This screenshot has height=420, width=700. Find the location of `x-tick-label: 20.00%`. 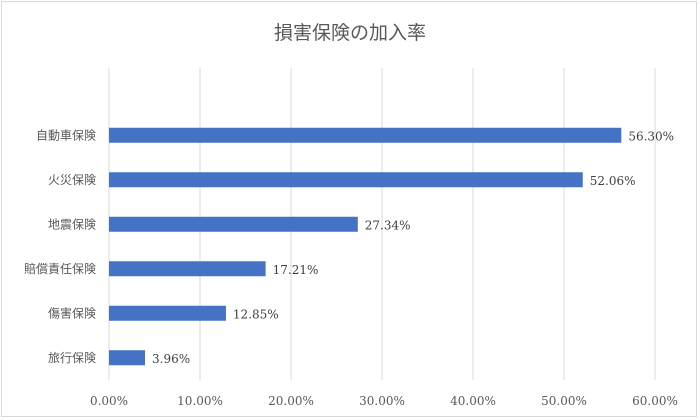

x-tick-label: 20.00% is located at coordinates (291, 401).